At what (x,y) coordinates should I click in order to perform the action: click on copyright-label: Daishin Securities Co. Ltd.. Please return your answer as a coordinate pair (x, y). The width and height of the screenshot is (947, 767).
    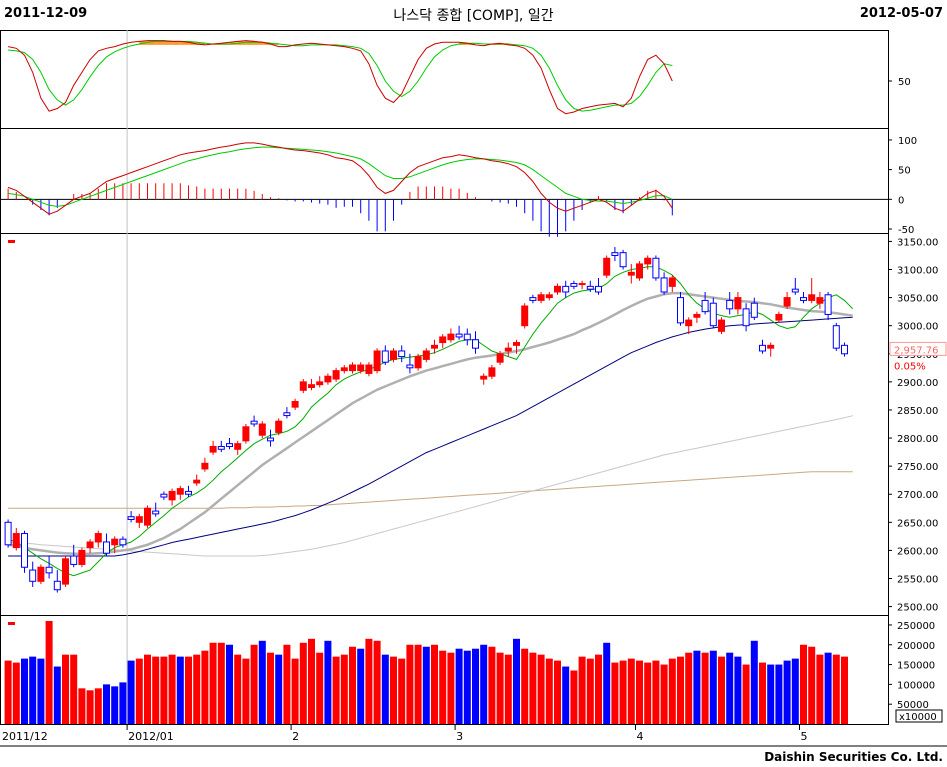
    Looking at the image, I should click on (853, 757).